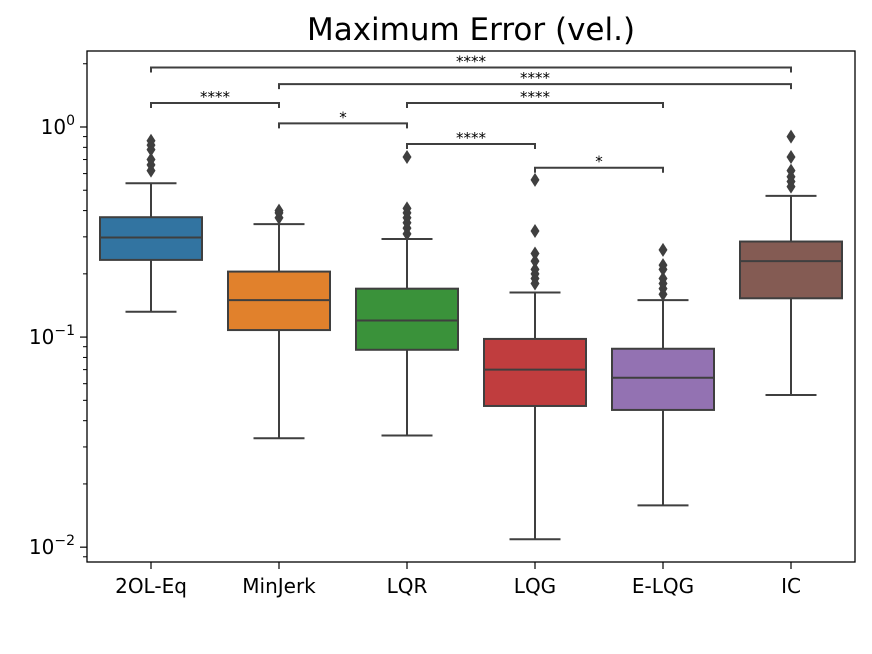  I want to click on x-tick-label: IC, so click(791, 586).